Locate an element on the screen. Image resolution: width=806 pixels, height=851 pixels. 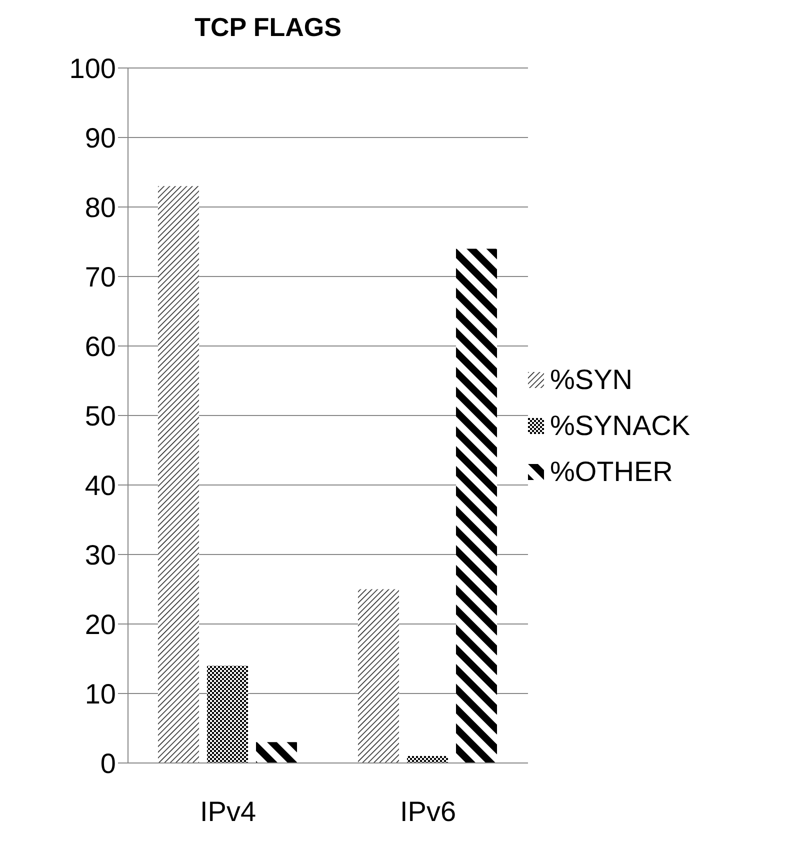
y-tick-label: 70 is located at coordinates (100, 276).